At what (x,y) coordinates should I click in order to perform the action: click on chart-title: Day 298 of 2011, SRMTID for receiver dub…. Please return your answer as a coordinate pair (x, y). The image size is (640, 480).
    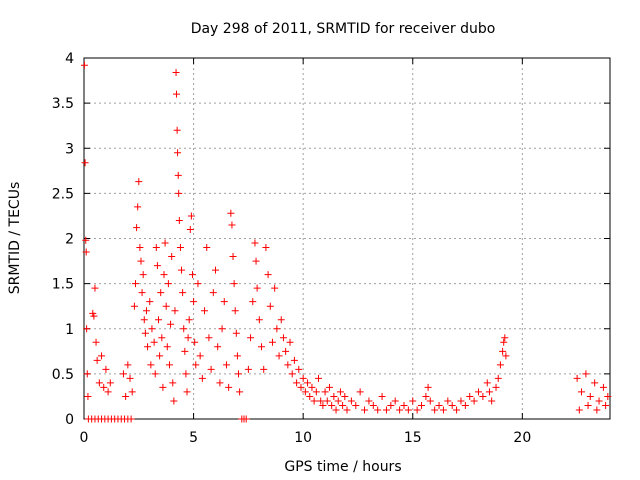
    Looking at the image, I should click on (343, 29).